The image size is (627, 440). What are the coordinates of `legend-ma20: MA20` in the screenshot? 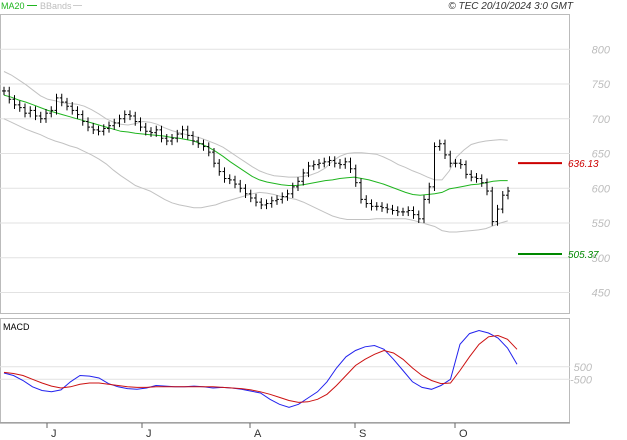 It's located at (13, 6).